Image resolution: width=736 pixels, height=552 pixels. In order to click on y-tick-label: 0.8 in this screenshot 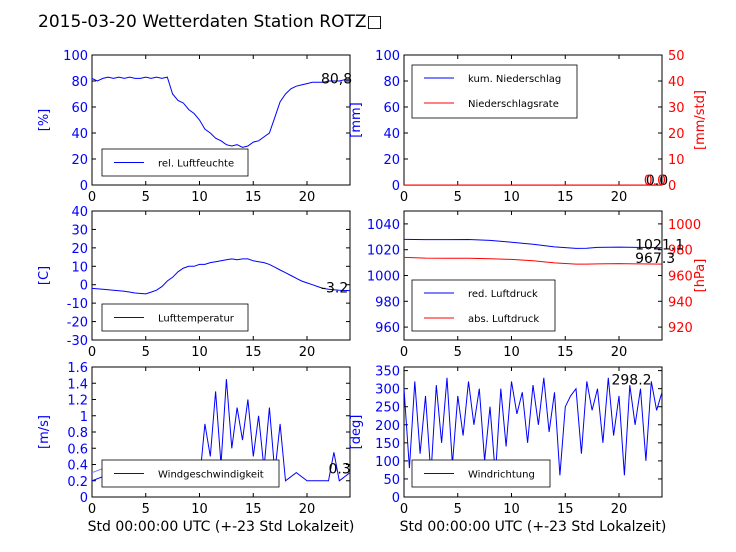, I will do `click(77, 433)`.